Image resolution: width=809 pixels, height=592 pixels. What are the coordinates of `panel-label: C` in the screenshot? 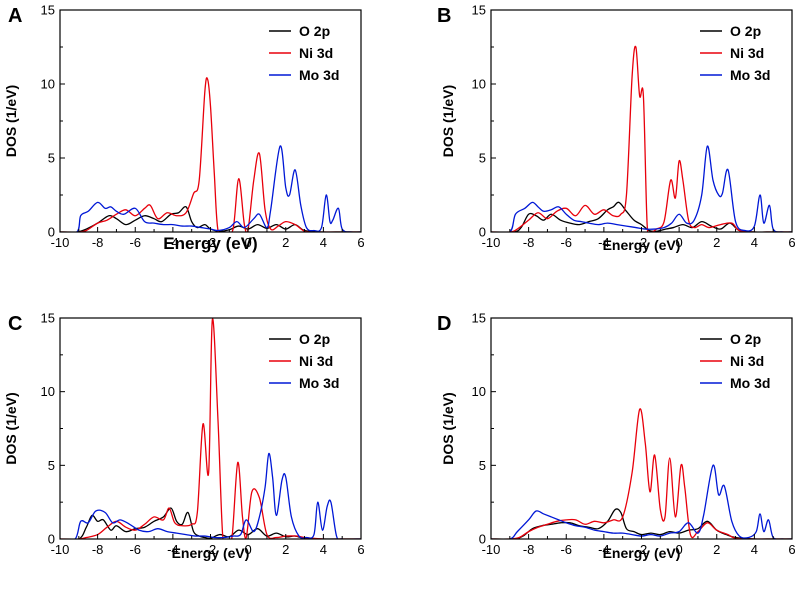 It's located at (15, 324).